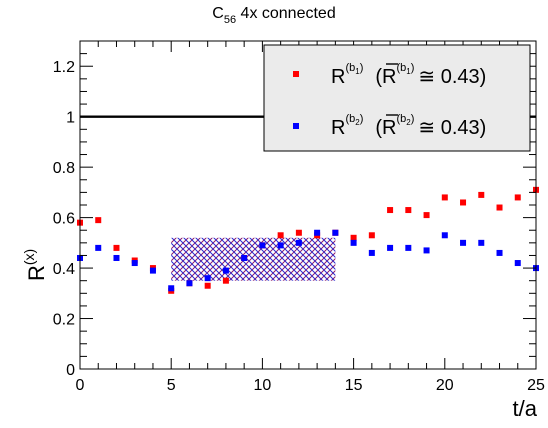 This screenshot has height=428, width=548. I want to click on legend-r-sub-1: 1, so click(357, 71).